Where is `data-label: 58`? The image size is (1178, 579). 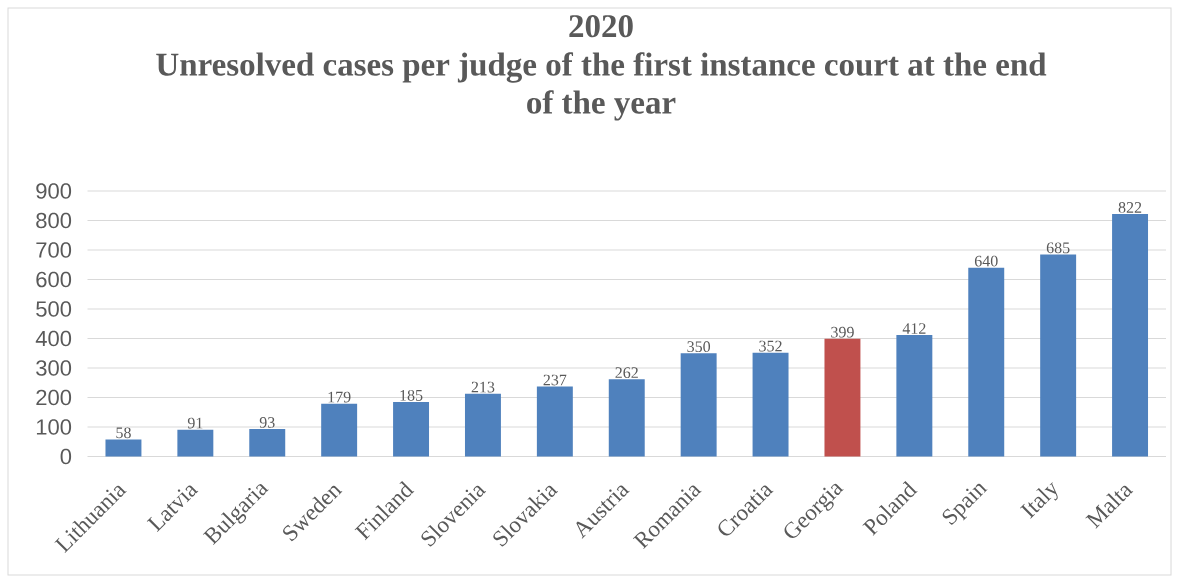 data-label: 58 is located at coordinates (123, 433).